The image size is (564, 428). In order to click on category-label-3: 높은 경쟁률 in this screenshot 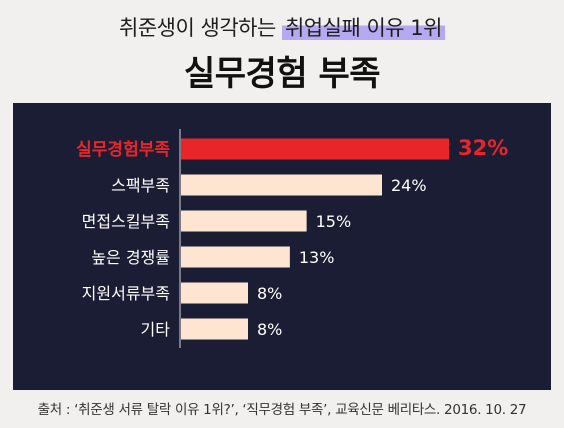, I will do `click(130, 257)`.